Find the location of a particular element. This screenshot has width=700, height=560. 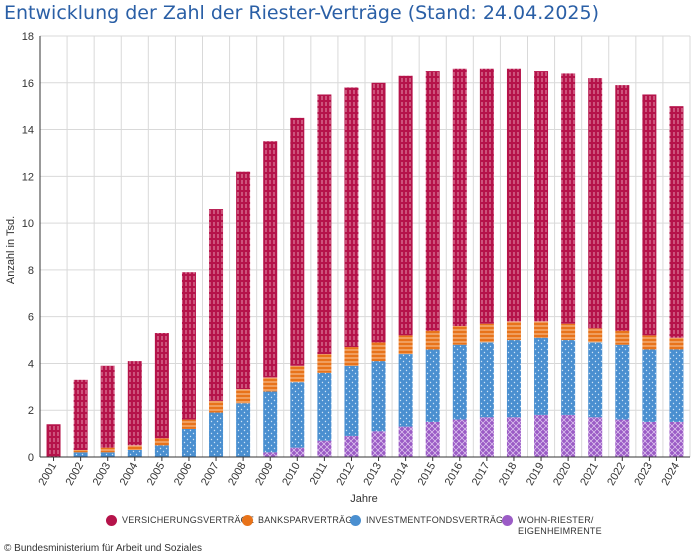

bar-versicherung-2012 is located at coordinates (351, 217).